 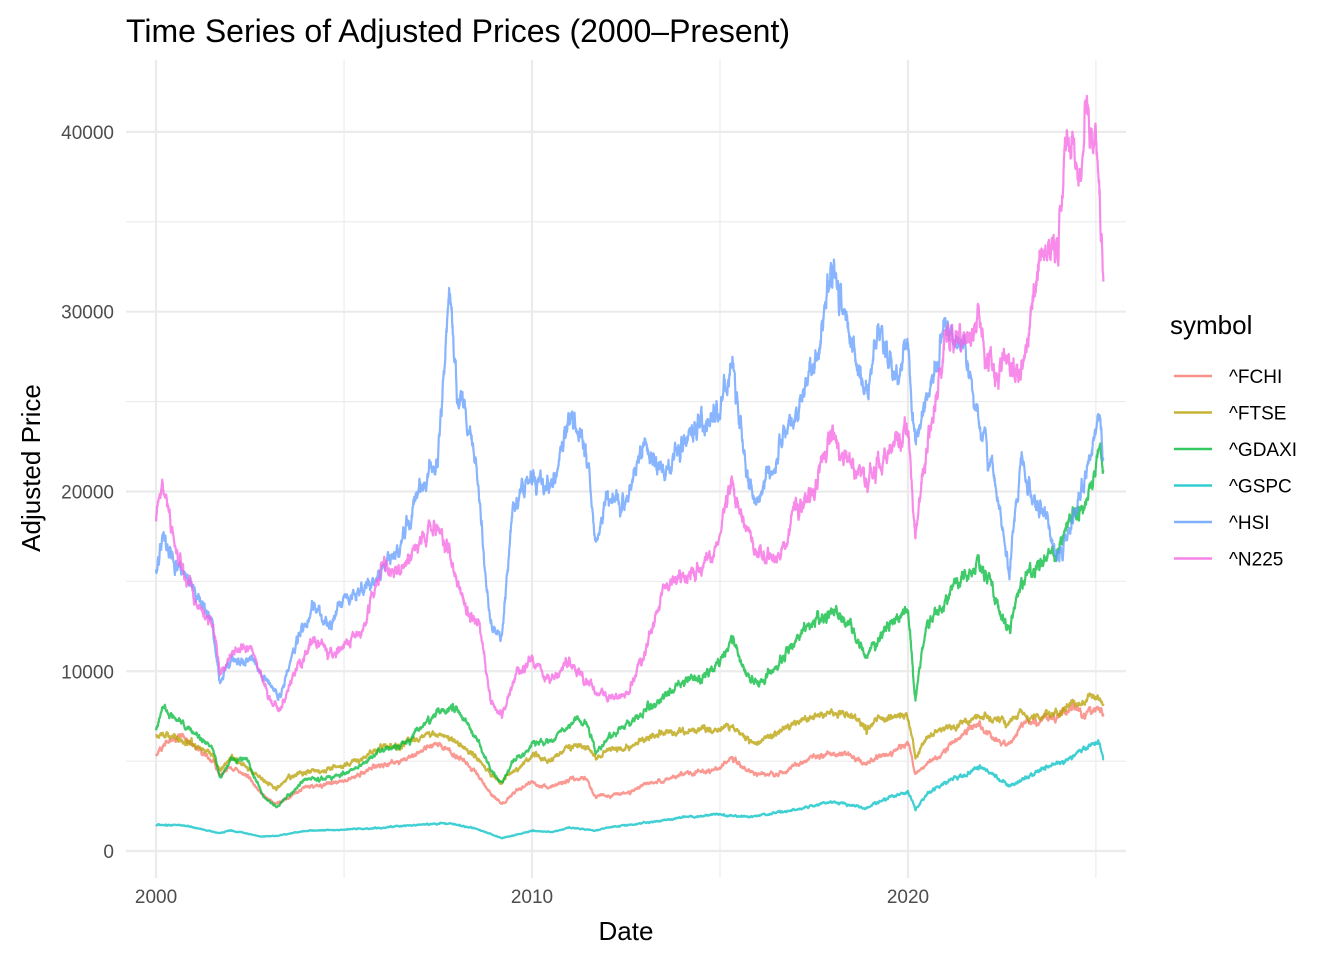 I want to click on legend-title: symbol, so click(x=1211, y=325).